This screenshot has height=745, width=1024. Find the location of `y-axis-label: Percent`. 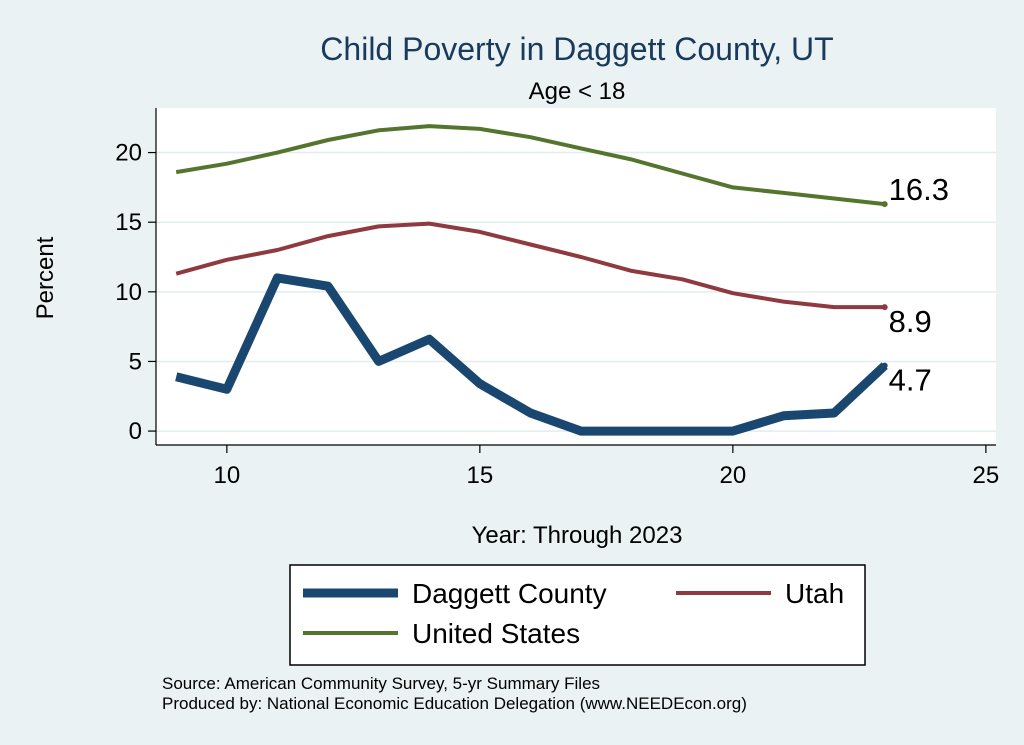

y-axis-label: Percent is located at coordinates (45, 277).